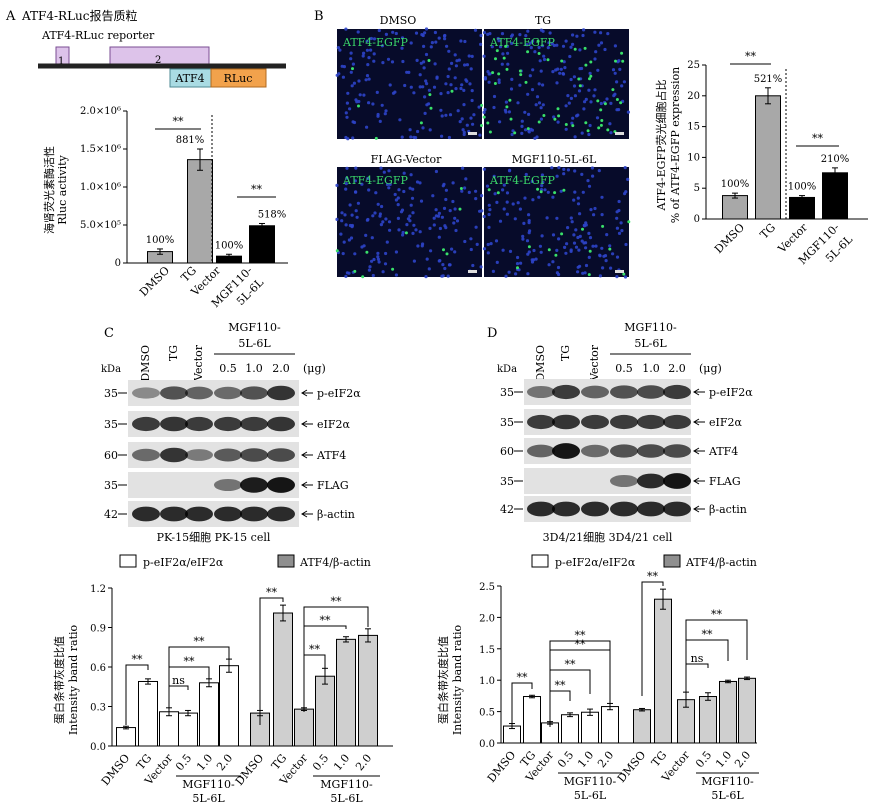 The height and width of the screenshot is (812, 882). I want to click on sig-s1-3-bracket, so click(716, 658).